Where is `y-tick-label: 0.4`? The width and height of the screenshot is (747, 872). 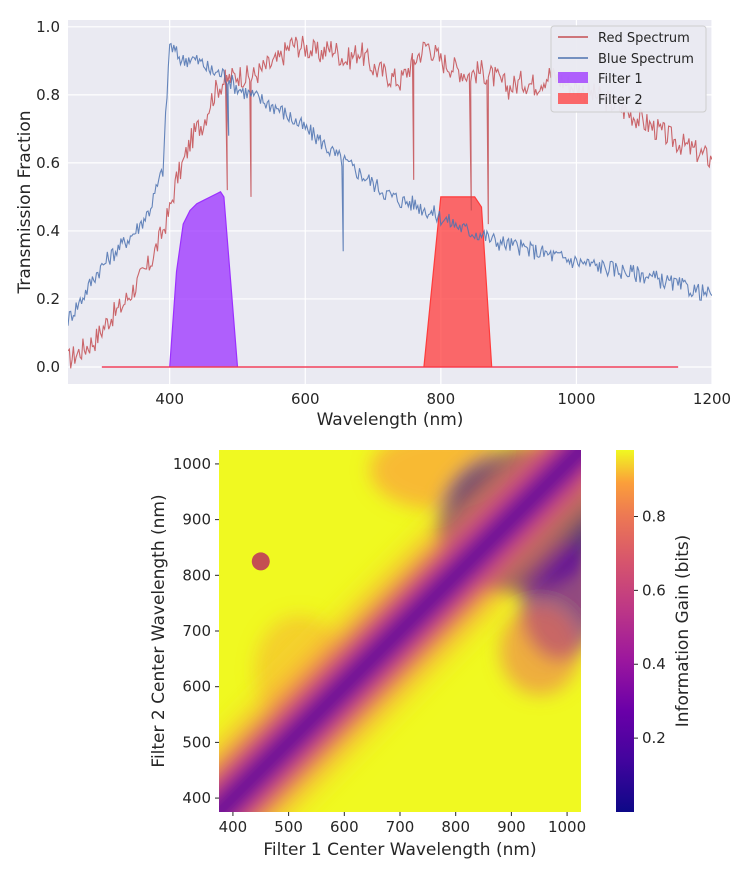 y-tick-label: 0.4 is located at coordinates (48, 231).